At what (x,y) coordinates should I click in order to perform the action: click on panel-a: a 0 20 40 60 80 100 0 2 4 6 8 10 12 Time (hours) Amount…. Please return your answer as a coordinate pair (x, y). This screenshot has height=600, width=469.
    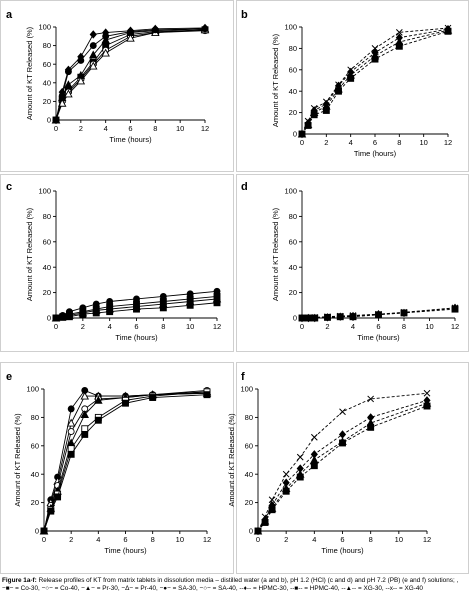
    Looking at the image, I should click on (117, 86).